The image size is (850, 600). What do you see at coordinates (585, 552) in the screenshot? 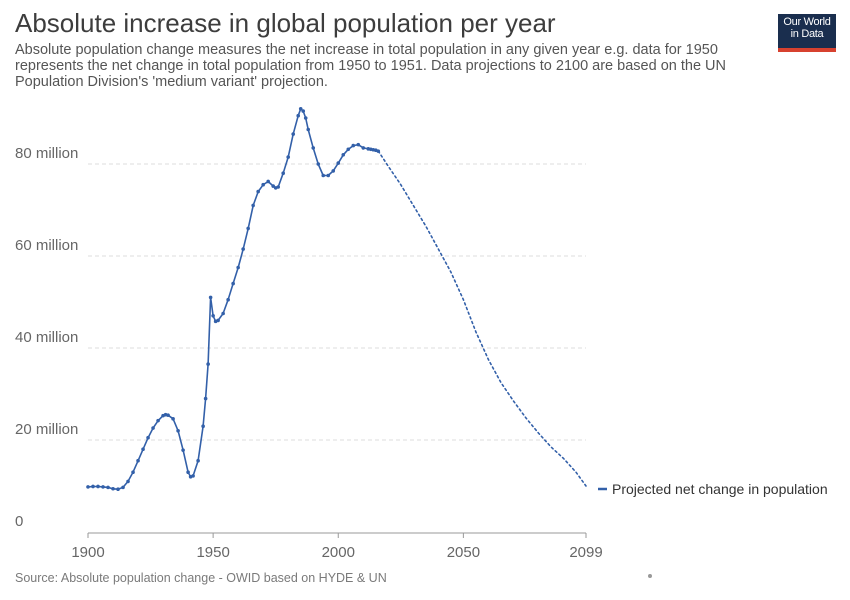
I see `x-tick-label: 2099` at bounding box center [585, 552].